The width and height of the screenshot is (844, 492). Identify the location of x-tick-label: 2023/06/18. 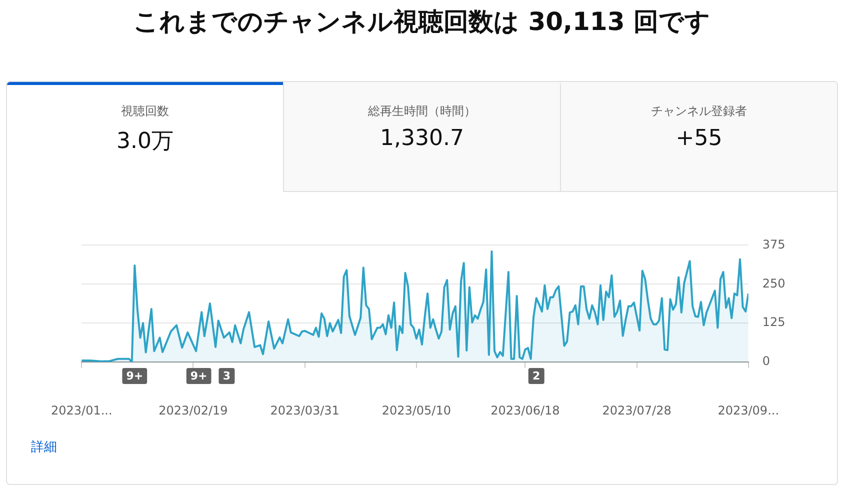
(525, 410).